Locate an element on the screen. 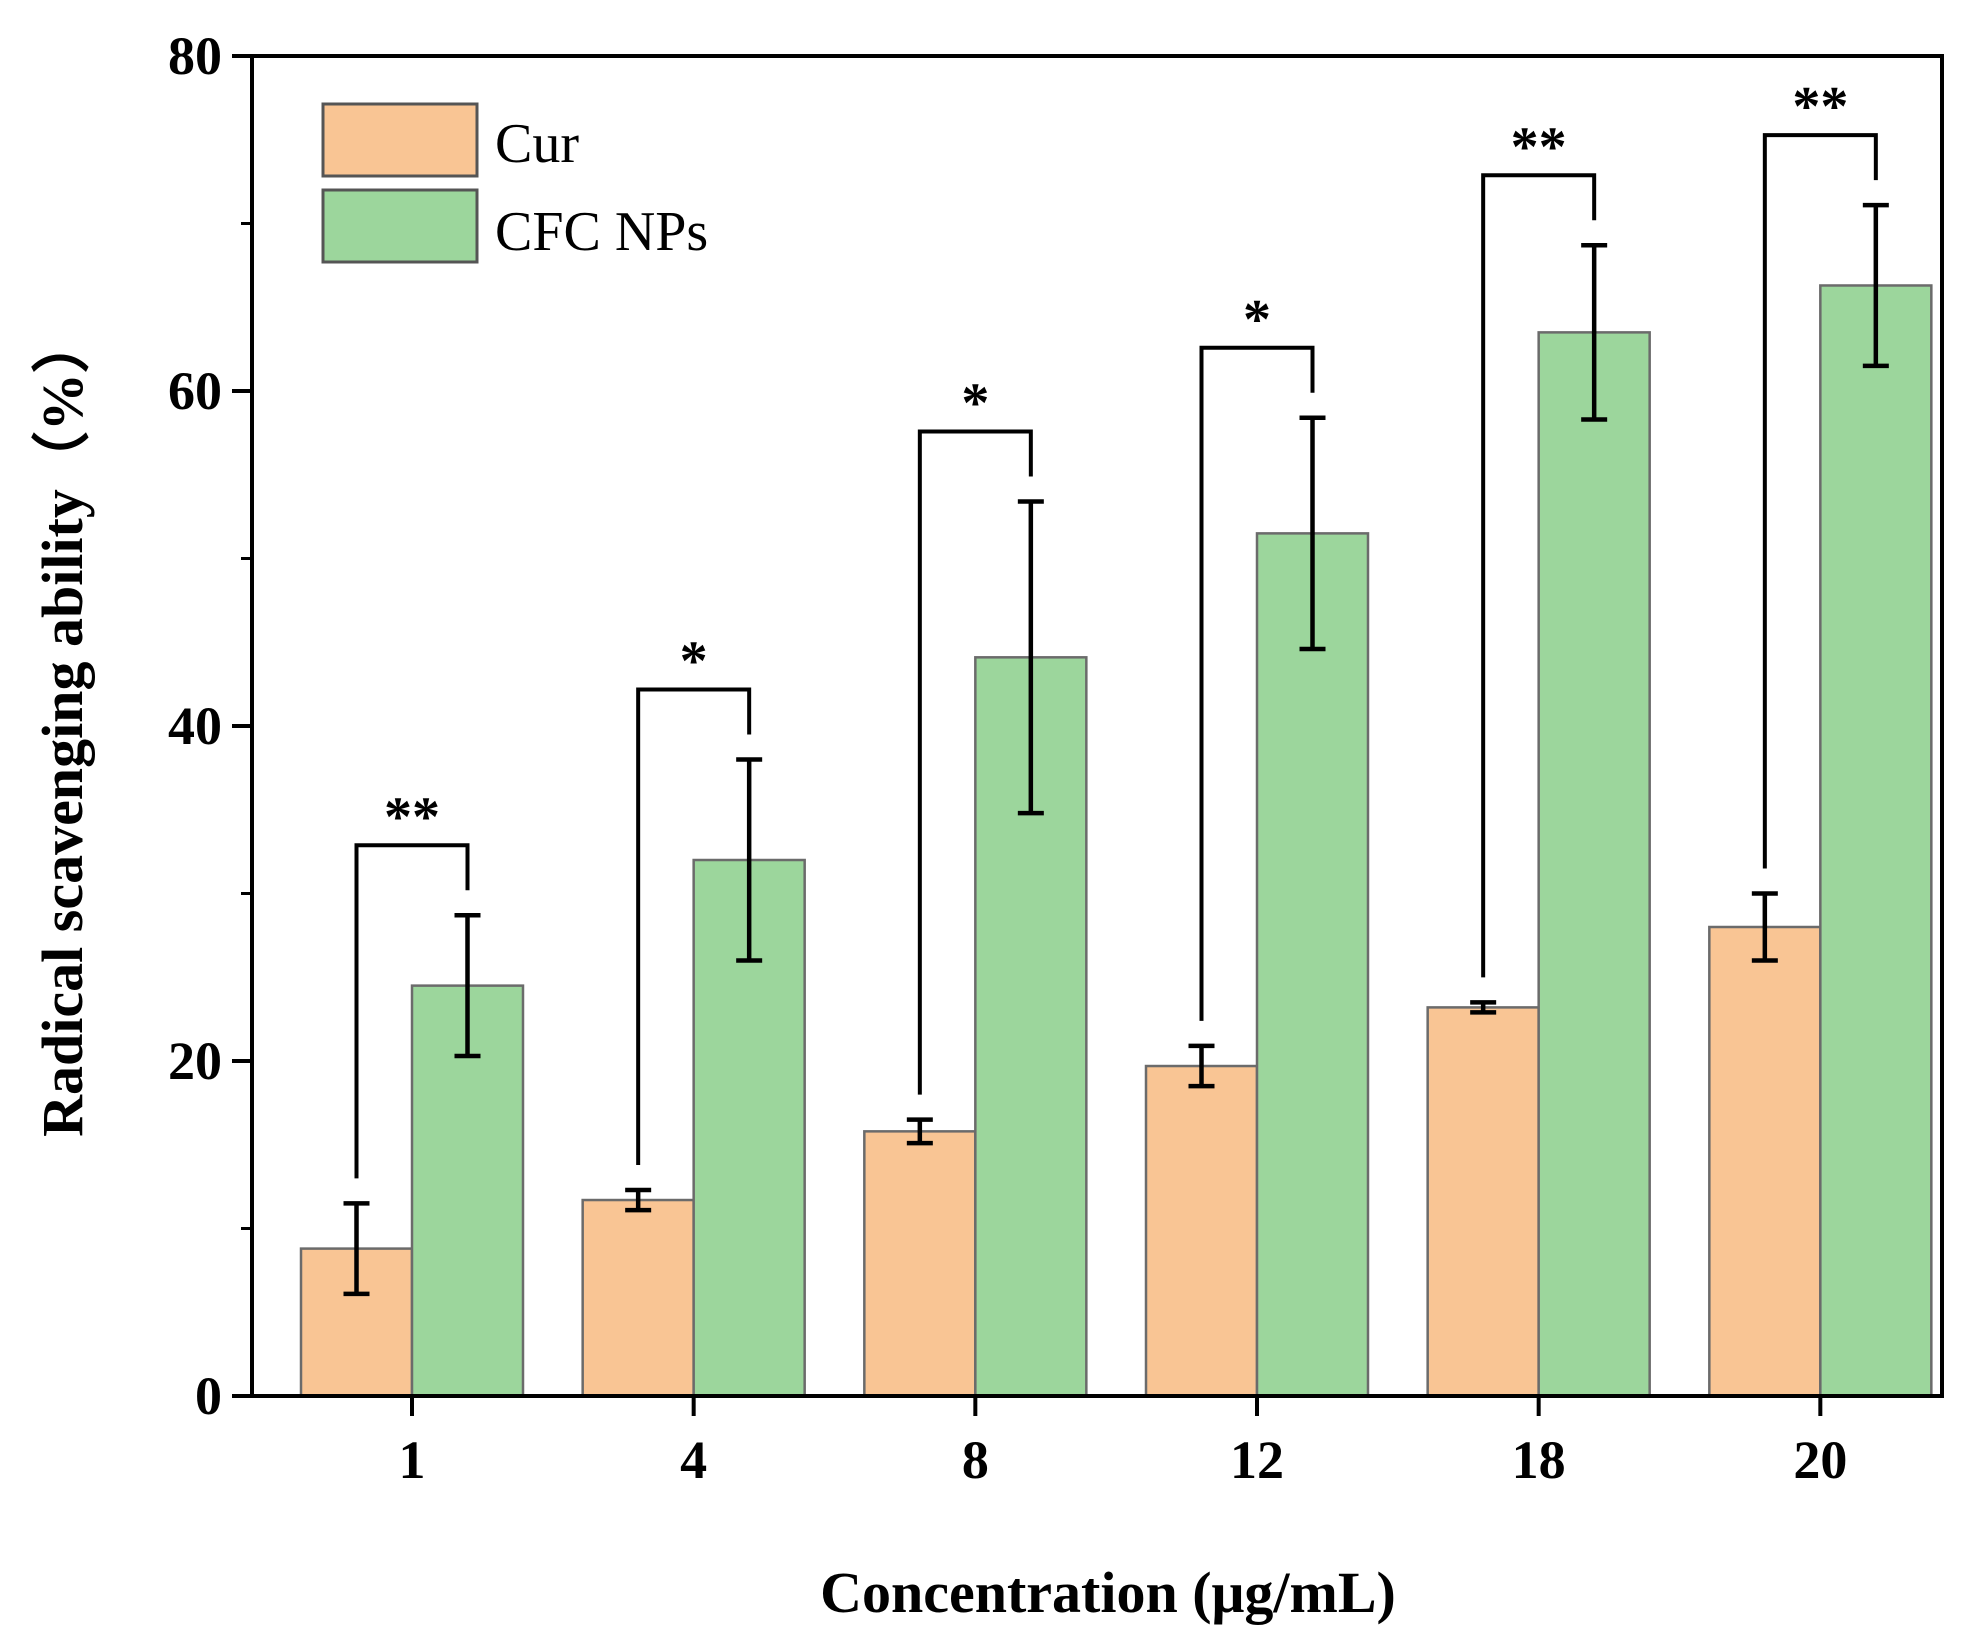  y-tick-label: 60 is located at coordinates (195, 391).